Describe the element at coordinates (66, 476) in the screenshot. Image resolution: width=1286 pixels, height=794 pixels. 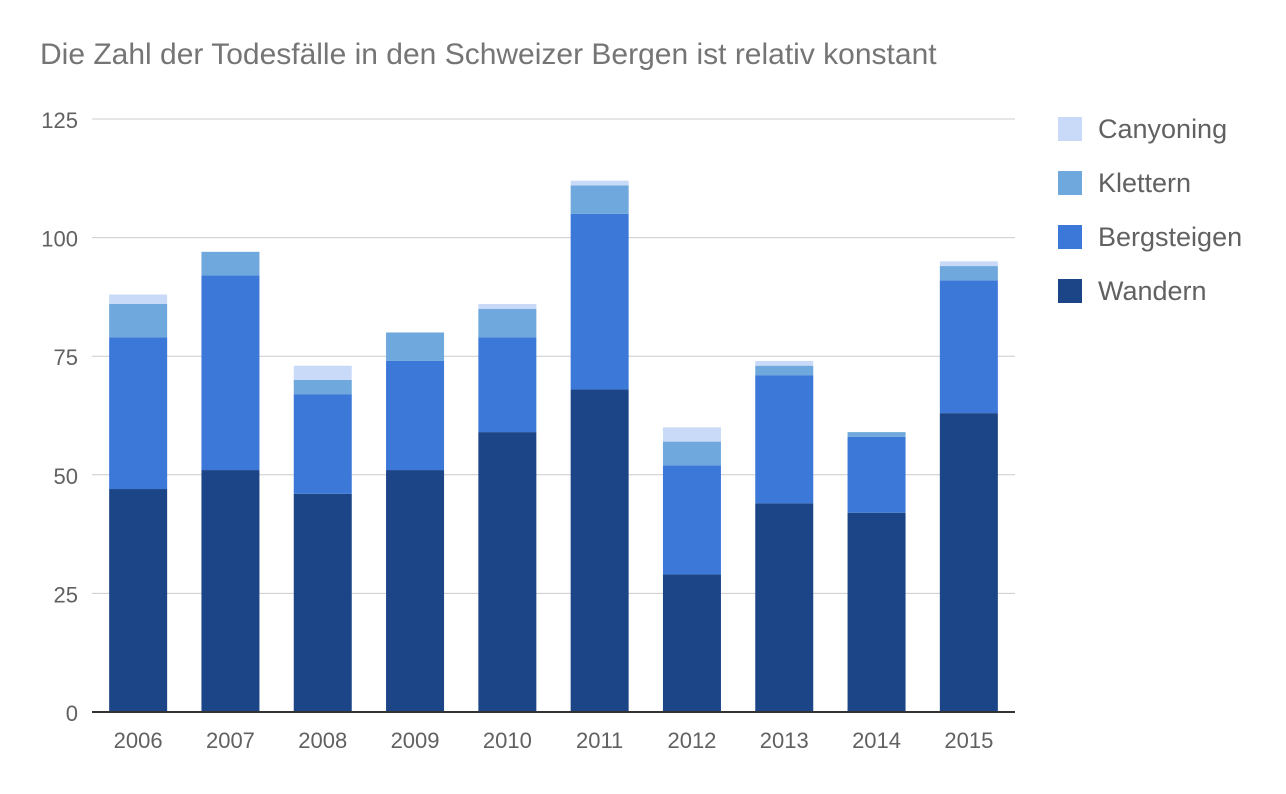
I see `y-tick-label: 50` at that location.